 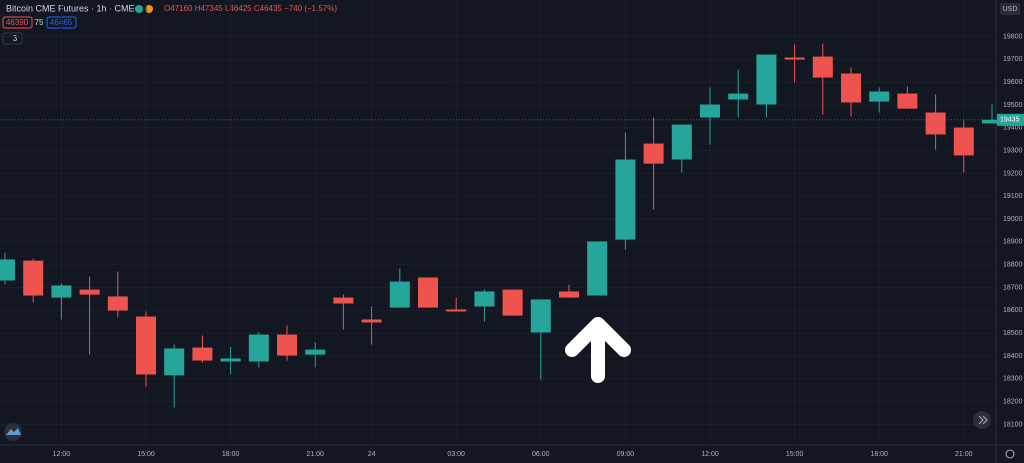 What do you see at coordinates (1010, 454) in the screenshot?
I see `settings-icon` at bounding box center [1010, 454].